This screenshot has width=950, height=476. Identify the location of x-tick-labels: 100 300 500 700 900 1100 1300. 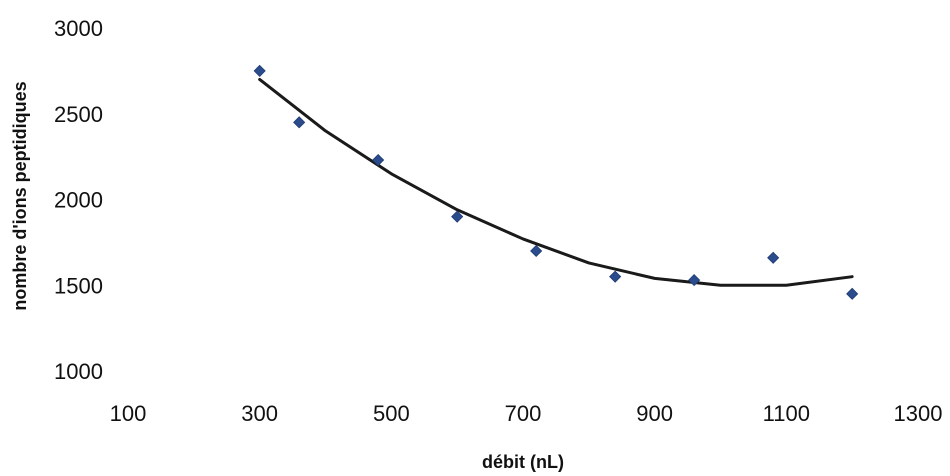
(526, 413).